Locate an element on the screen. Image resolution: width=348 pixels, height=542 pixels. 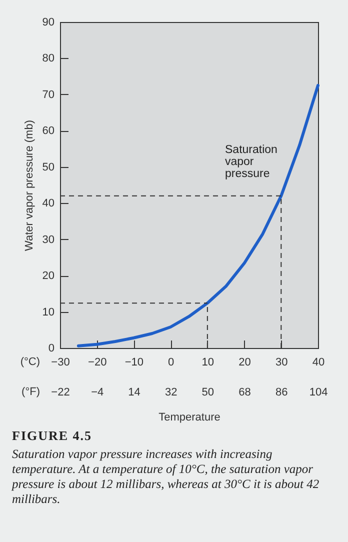
x-tick-label: 10 is located at coordinates (208, 362).